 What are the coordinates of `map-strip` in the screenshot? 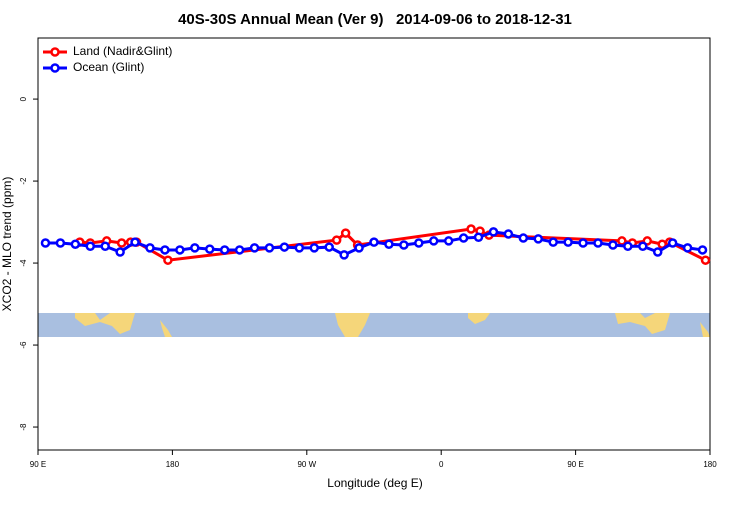 It's located at (374, 325).